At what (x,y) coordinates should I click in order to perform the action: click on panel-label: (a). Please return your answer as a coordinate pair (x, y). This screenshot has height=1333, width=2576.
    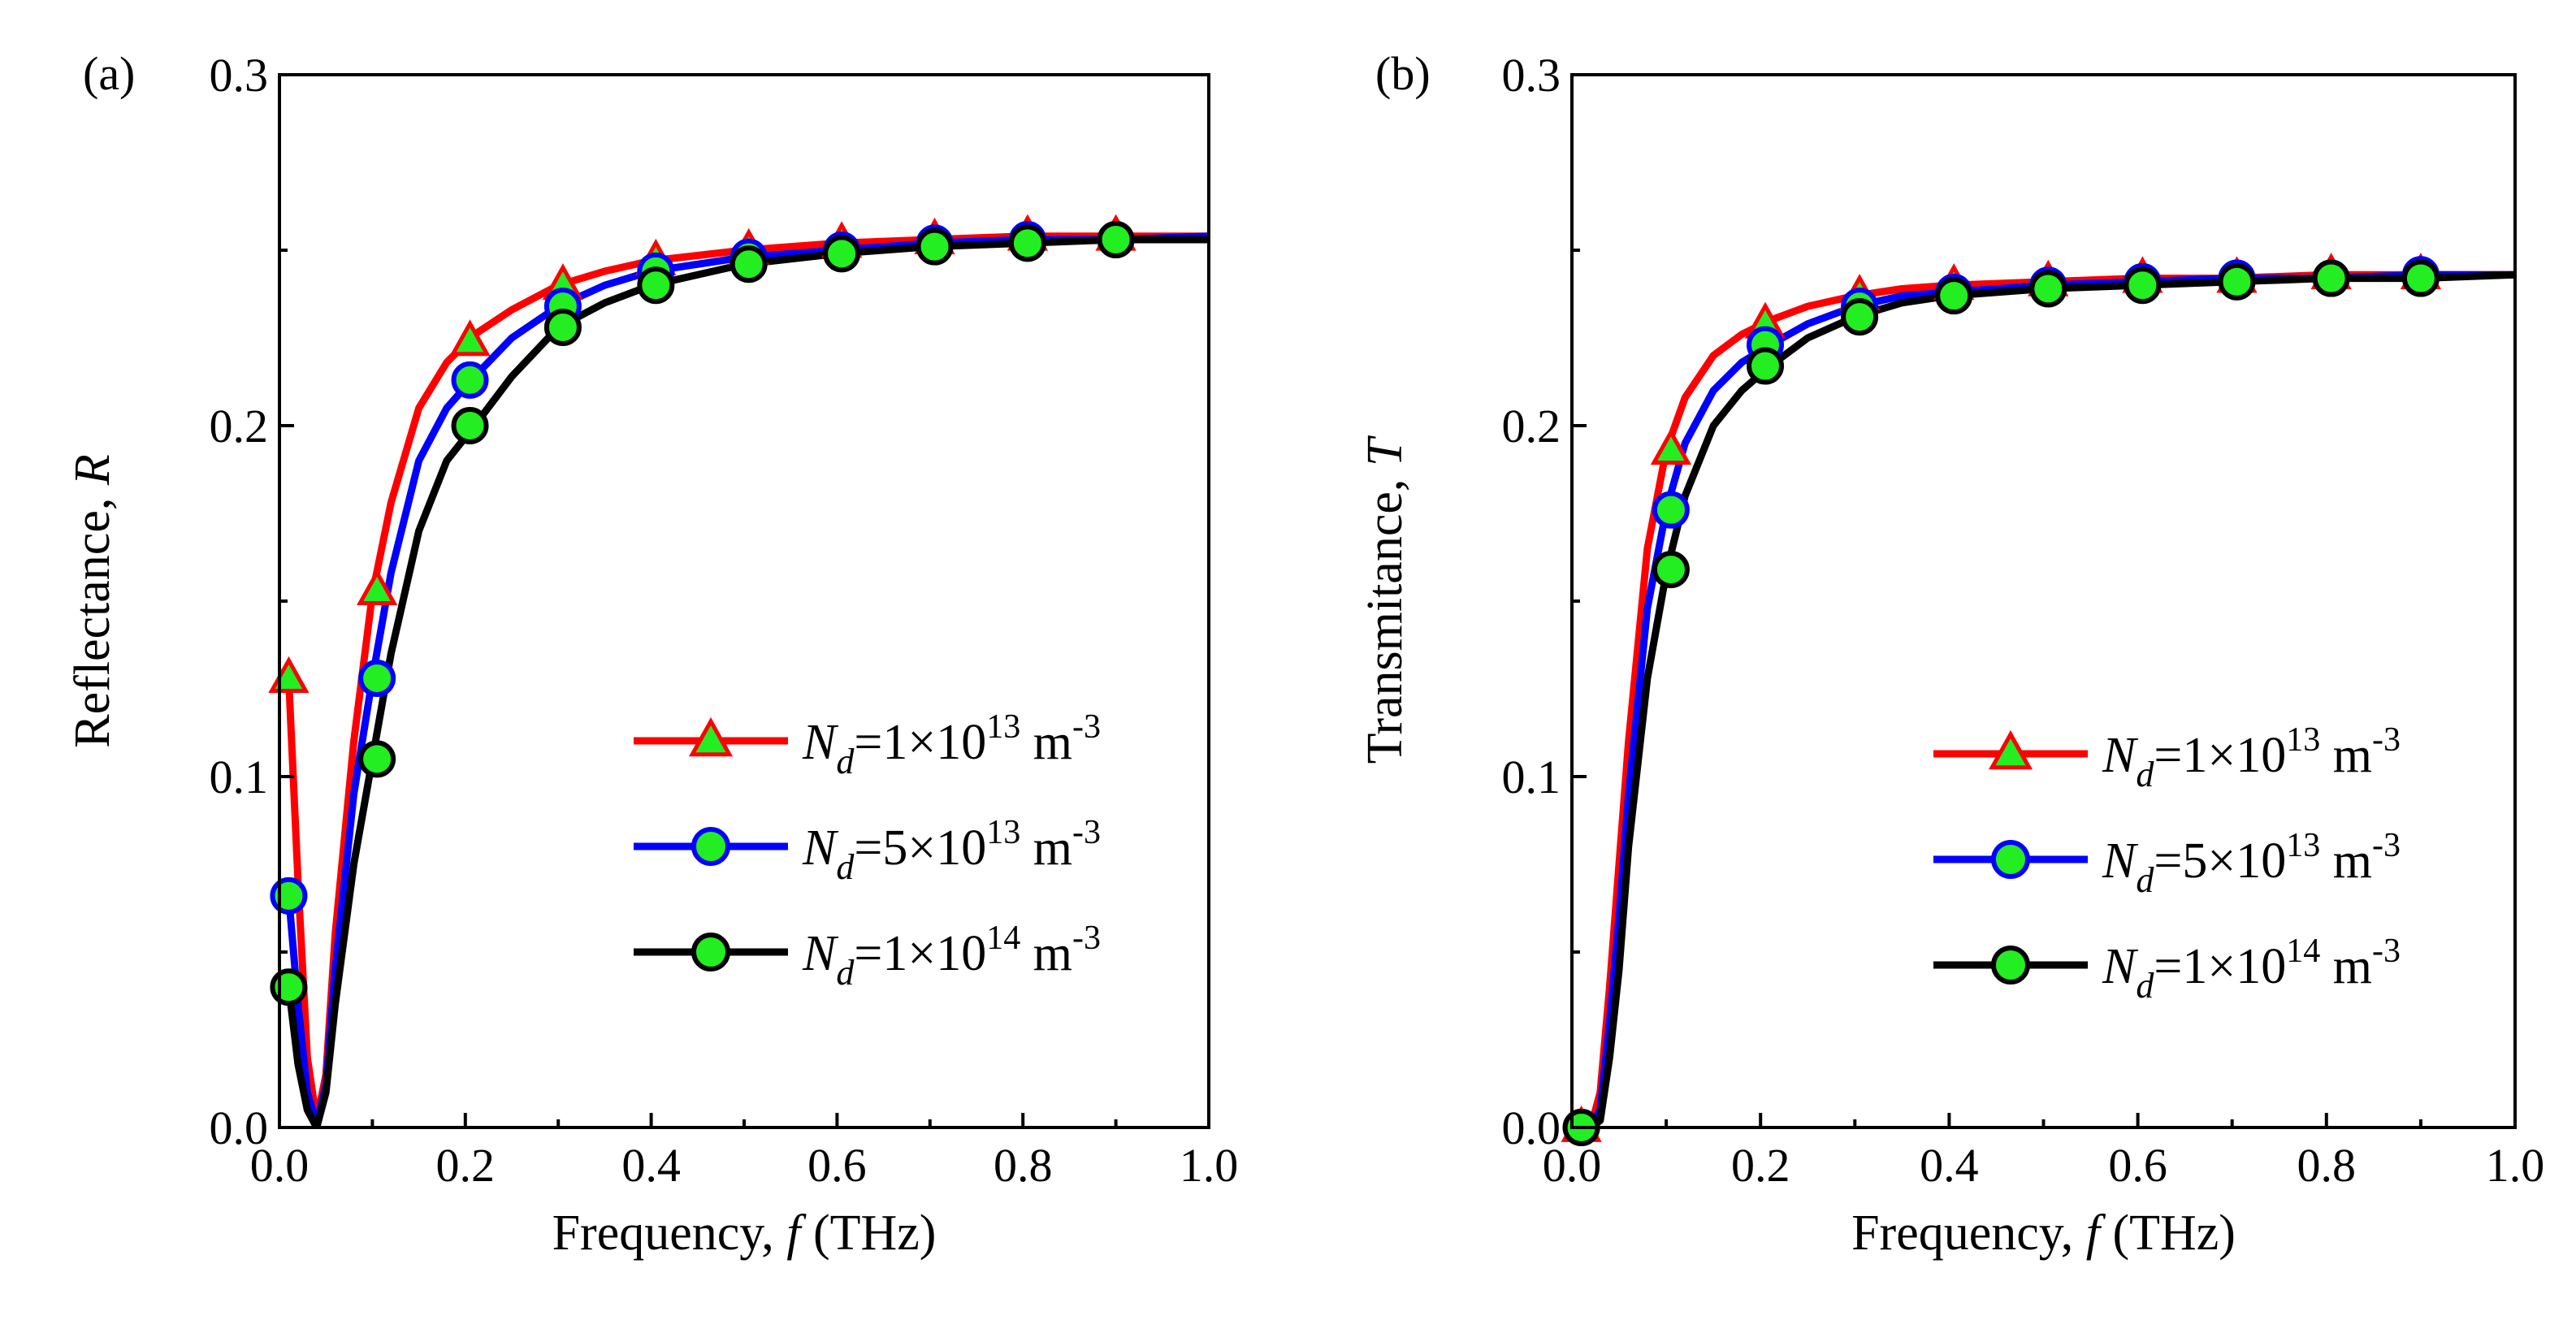
    Looking at the image, I should click on (109, 73).